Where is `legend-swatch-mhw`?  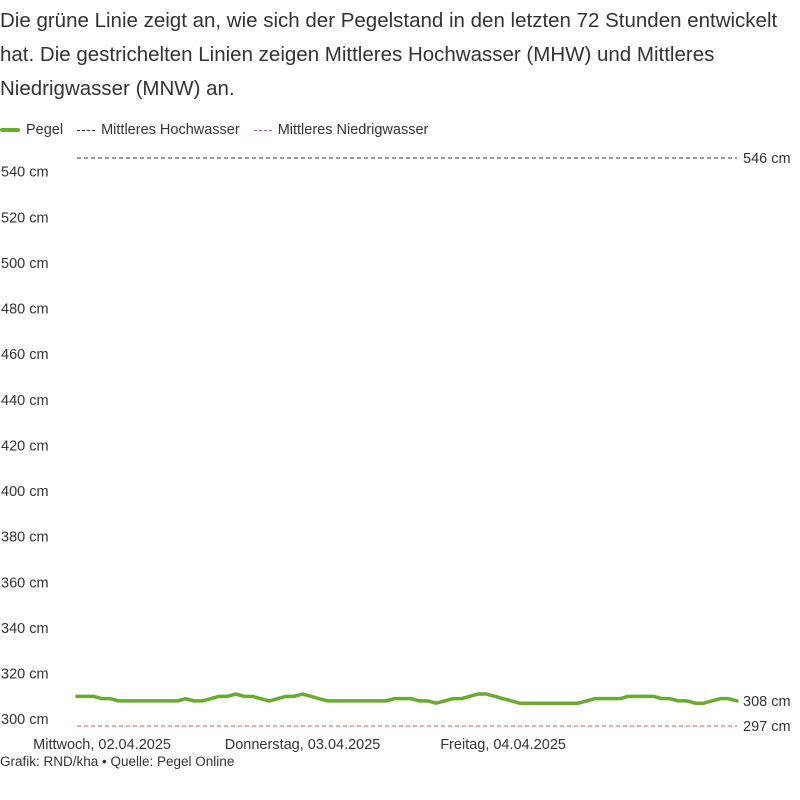 legend-swatch-mhw is located at coordinates (86, 130).